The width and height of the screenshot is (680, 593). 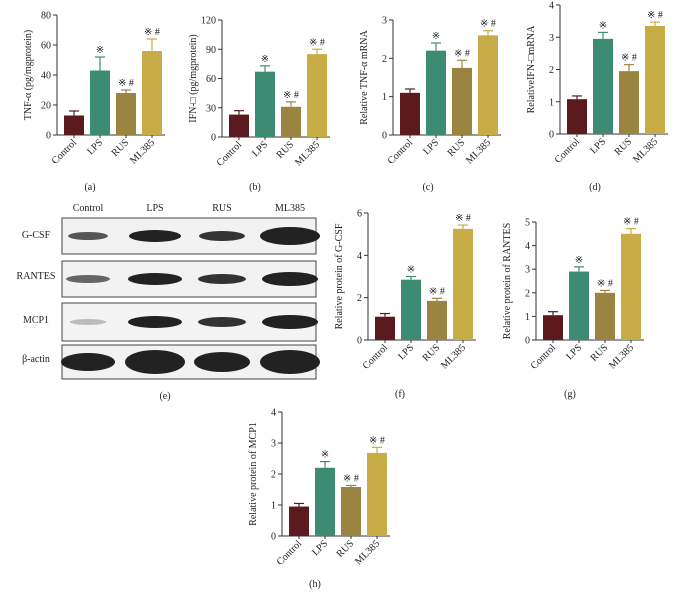 What do you see at coordinates (154, 208) in the screenshot?
I see `lane-label: LPS` at bounding box center [154, 208].